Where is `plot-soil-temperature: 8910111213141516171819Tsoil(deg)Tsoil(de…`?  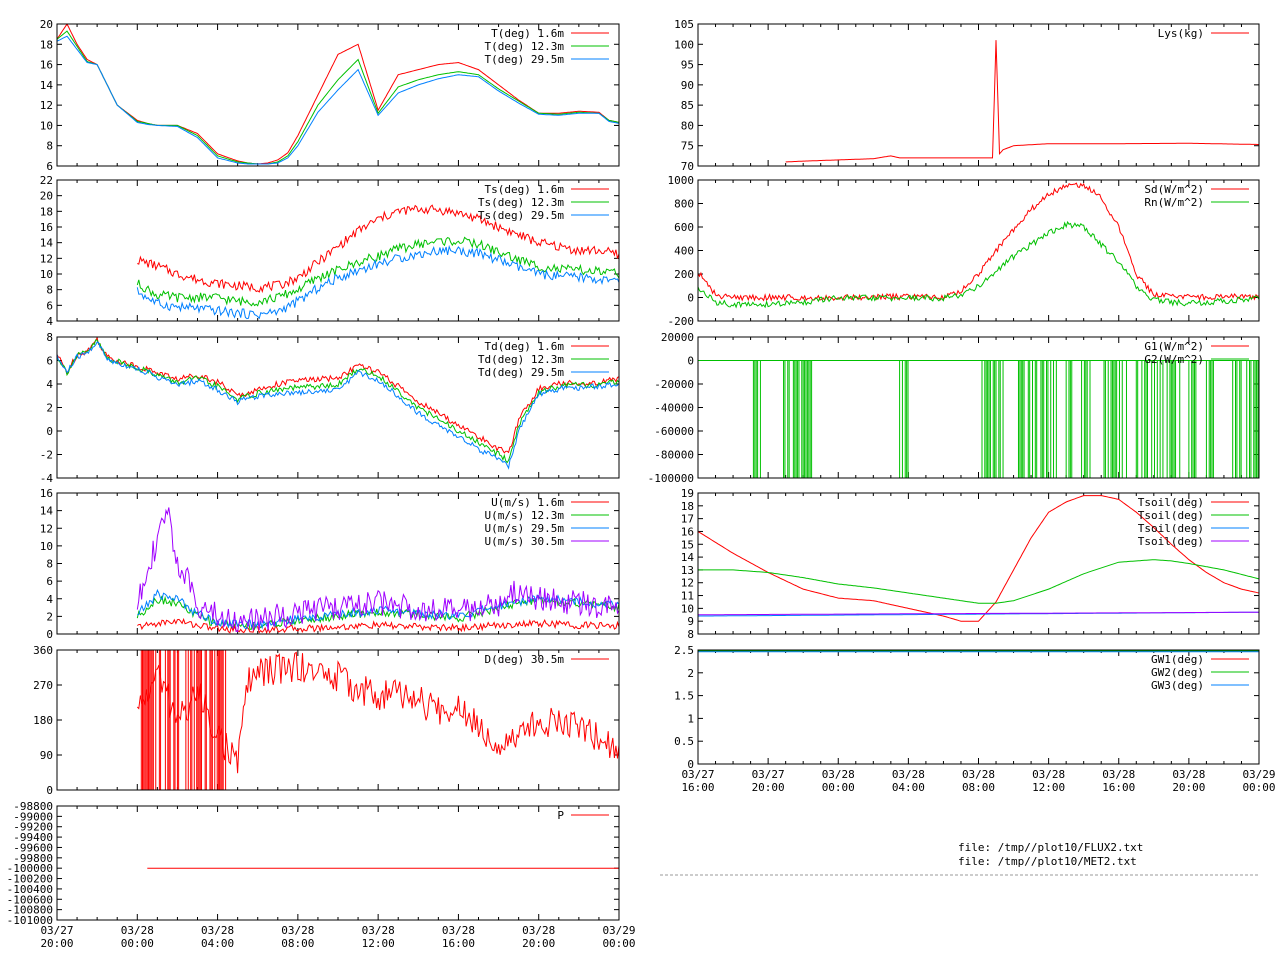 plot-soil-temperature: 8910111213141516171819Tsoil(deg)Tsoil(de… is located at coordinates (970, 564).